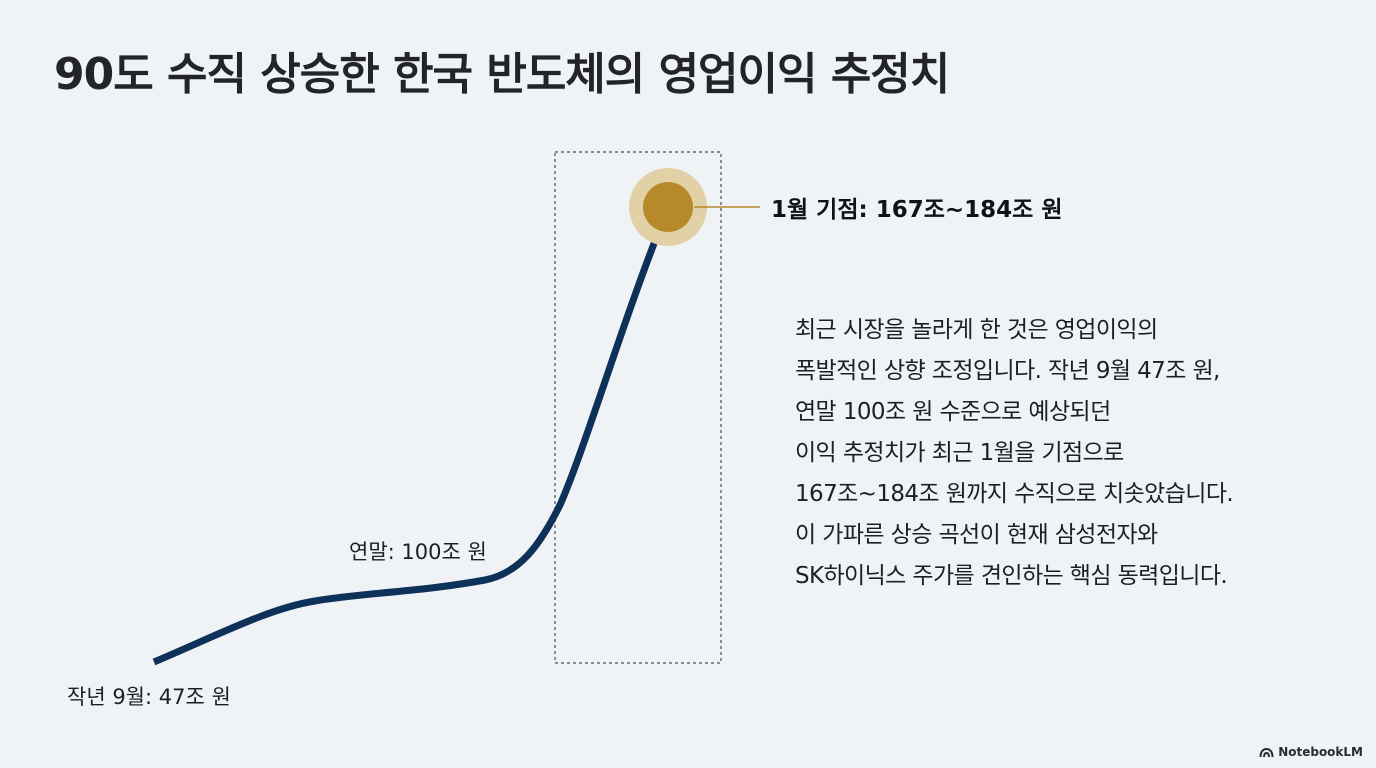  What do you see at coordinates (976, 535) in the screenshot?
I see `description-line: 이 가파른 상승 곡선이 현재 삼성전자와` at bounding box center [976, 535].